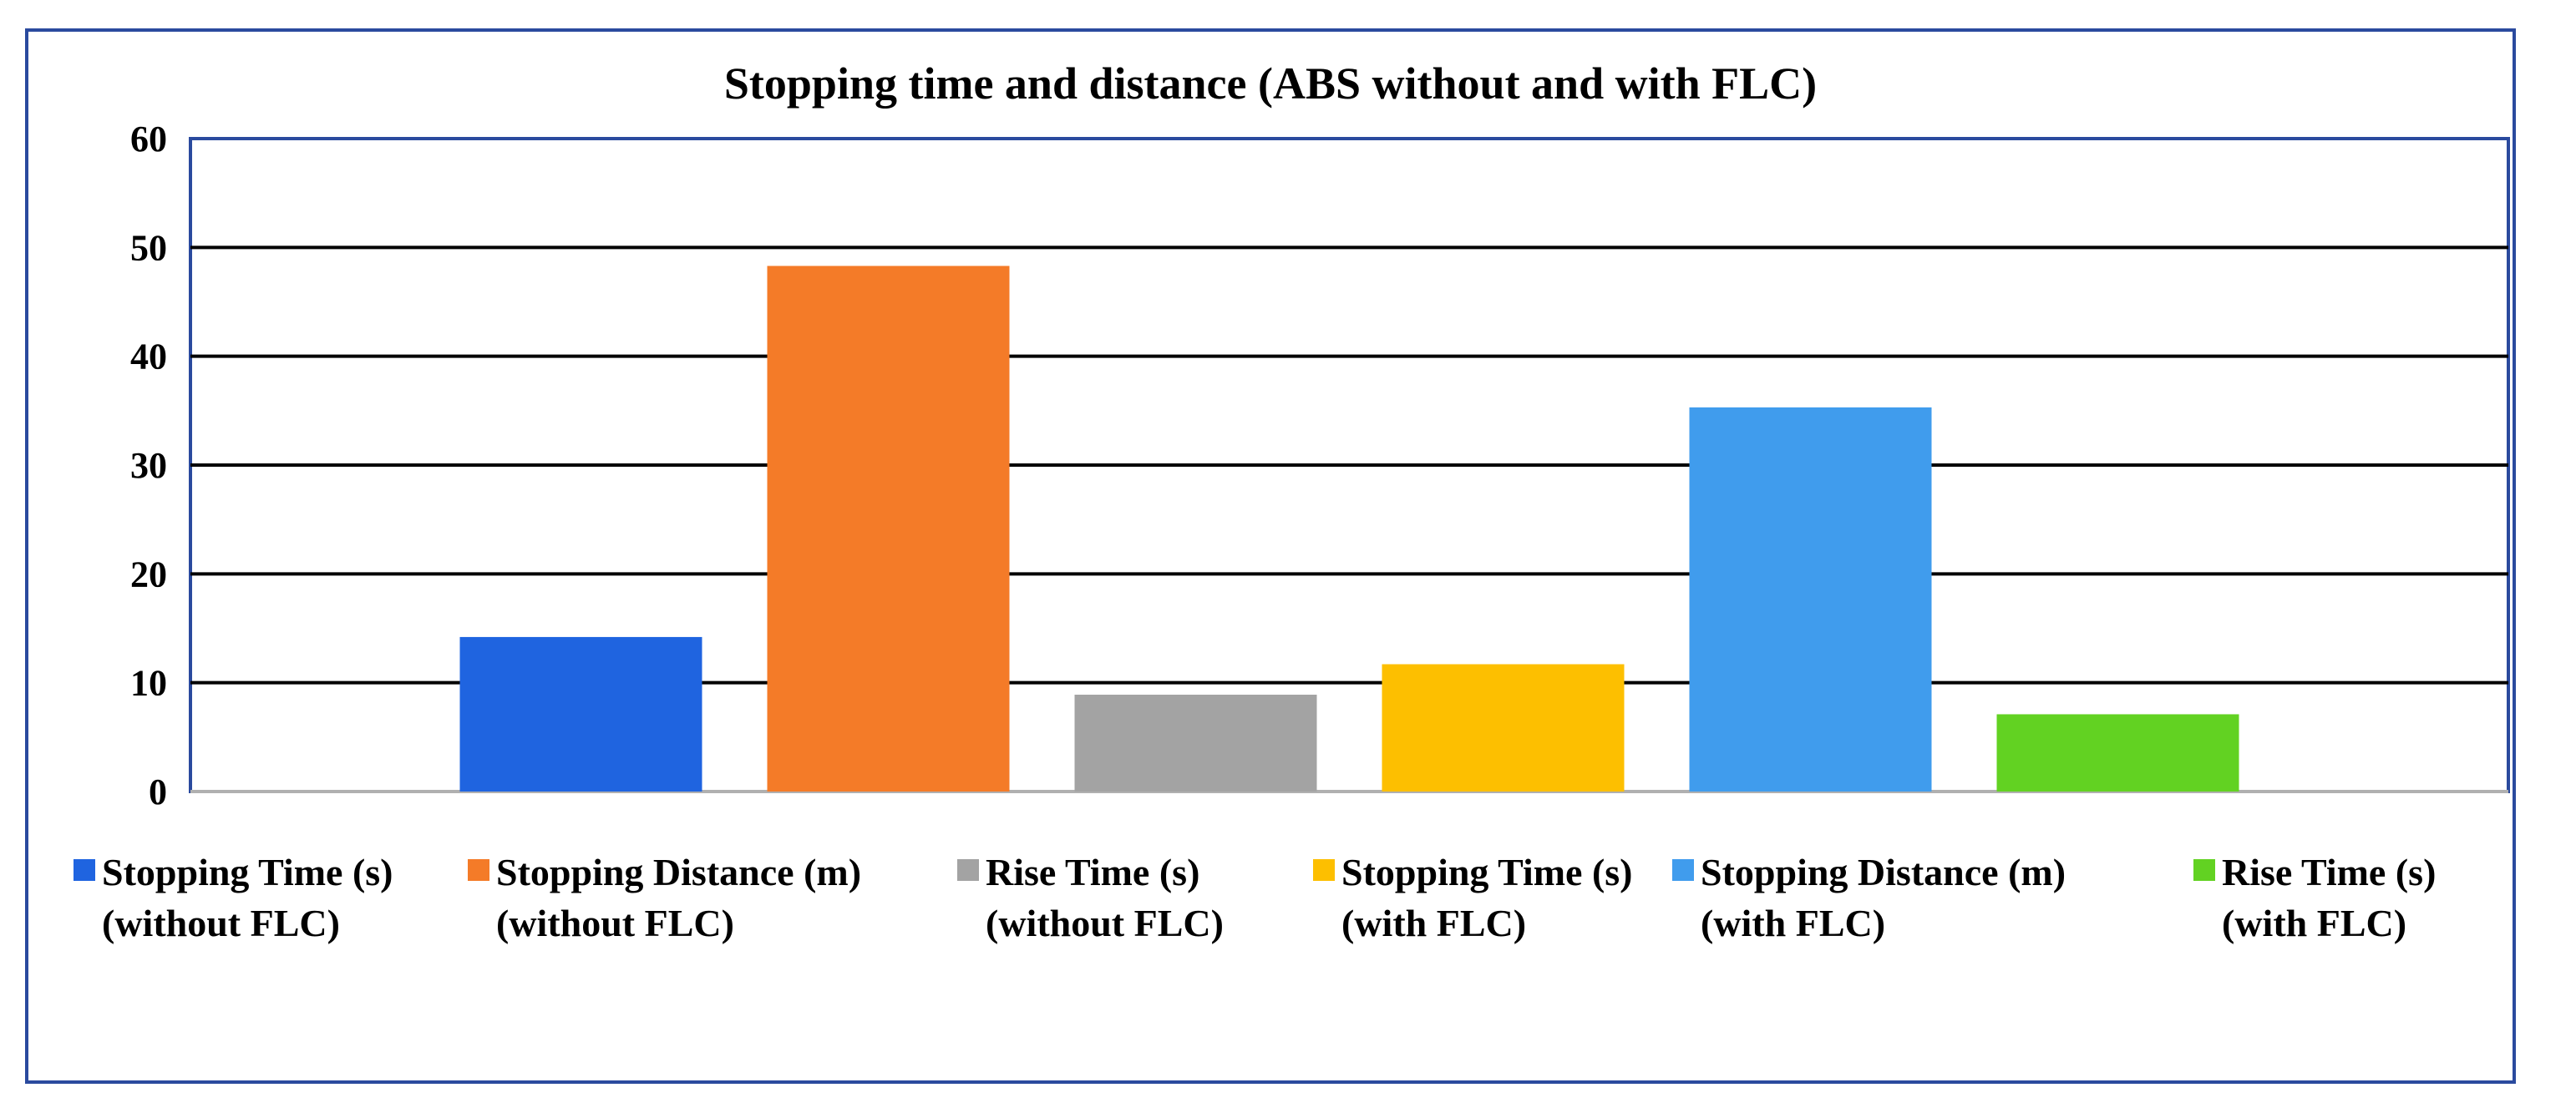 This screenshot has width=2576, height=1118. What do you see at coordinates (148, 139) in the screenshot?
I see `y-tick-label: 60` at bounding box center [148, 139].